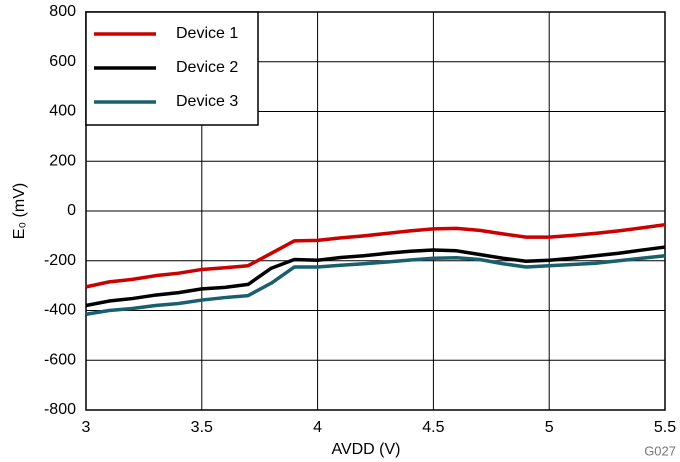  What do you see at coordinates (660, 450) in the screenshot?
I see `footnote: G027` at bounding box center [660, 450].